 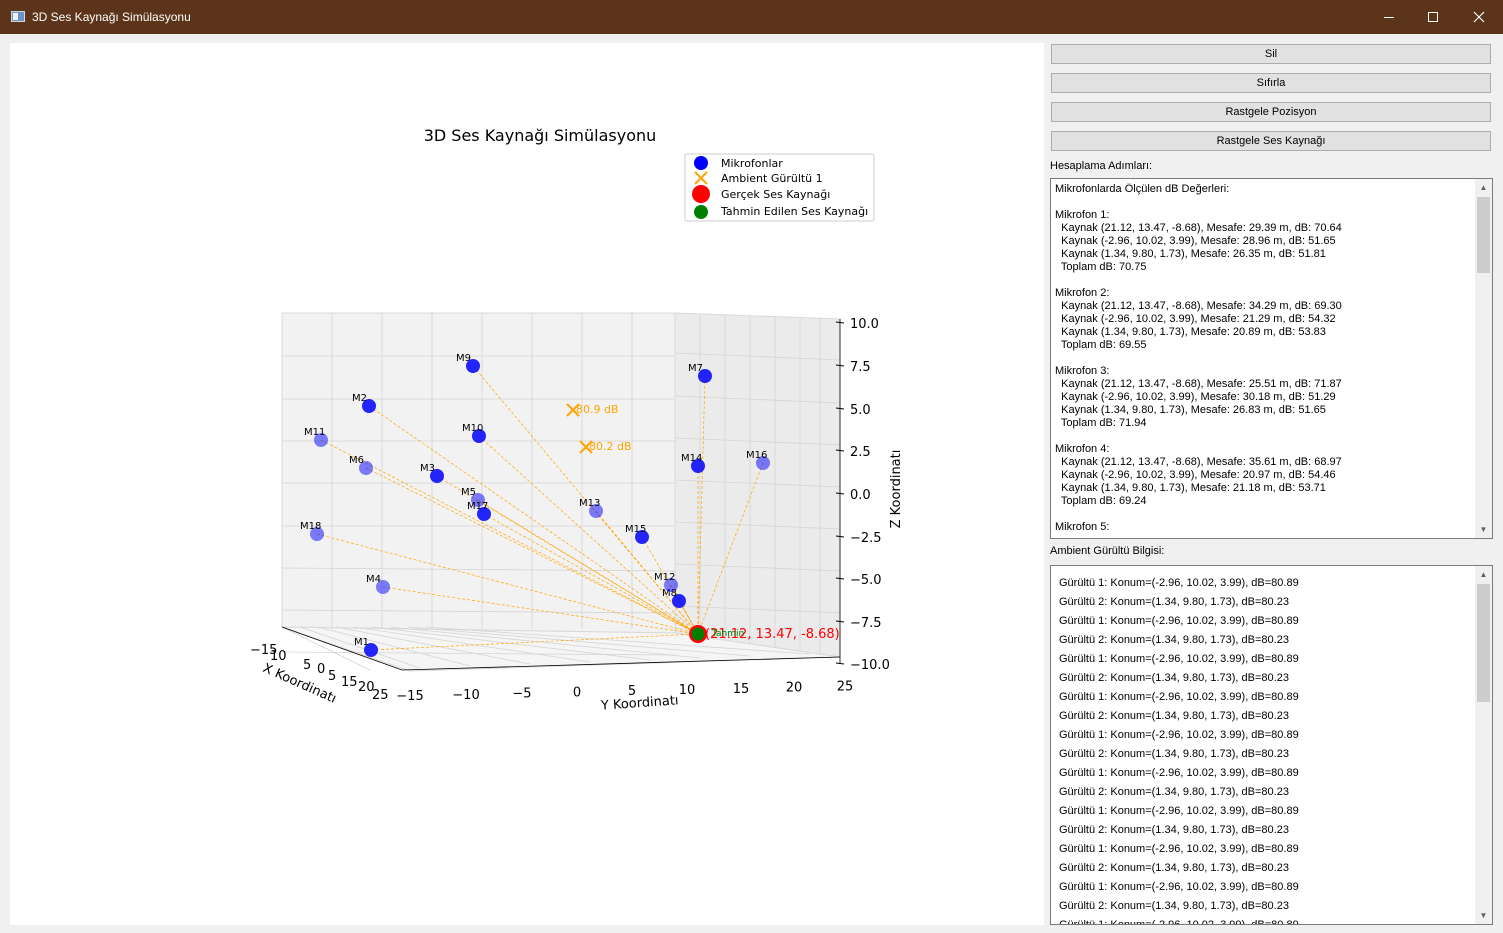 I want to click on microphone-label-16: M16, so click(x=756, y=455).